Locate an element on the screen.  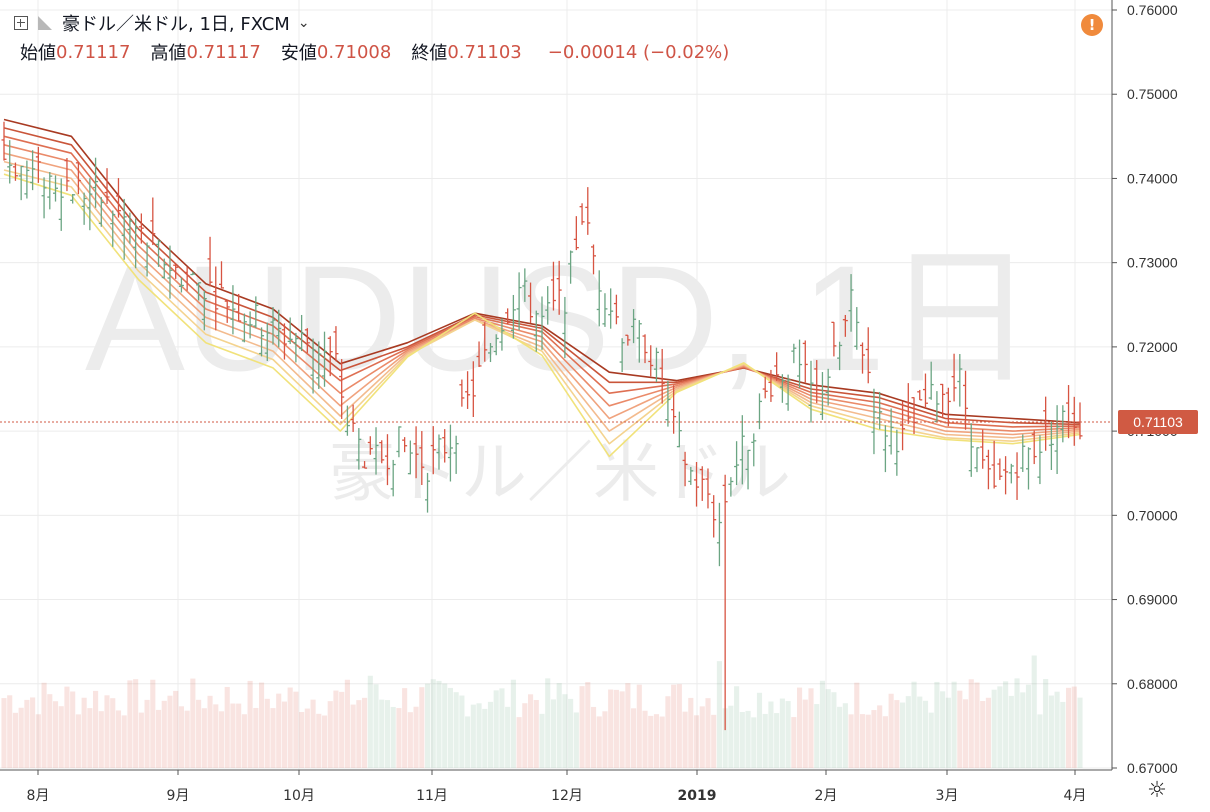
y-tick-label: 0.70000 is located at coordinates (1152, 515).